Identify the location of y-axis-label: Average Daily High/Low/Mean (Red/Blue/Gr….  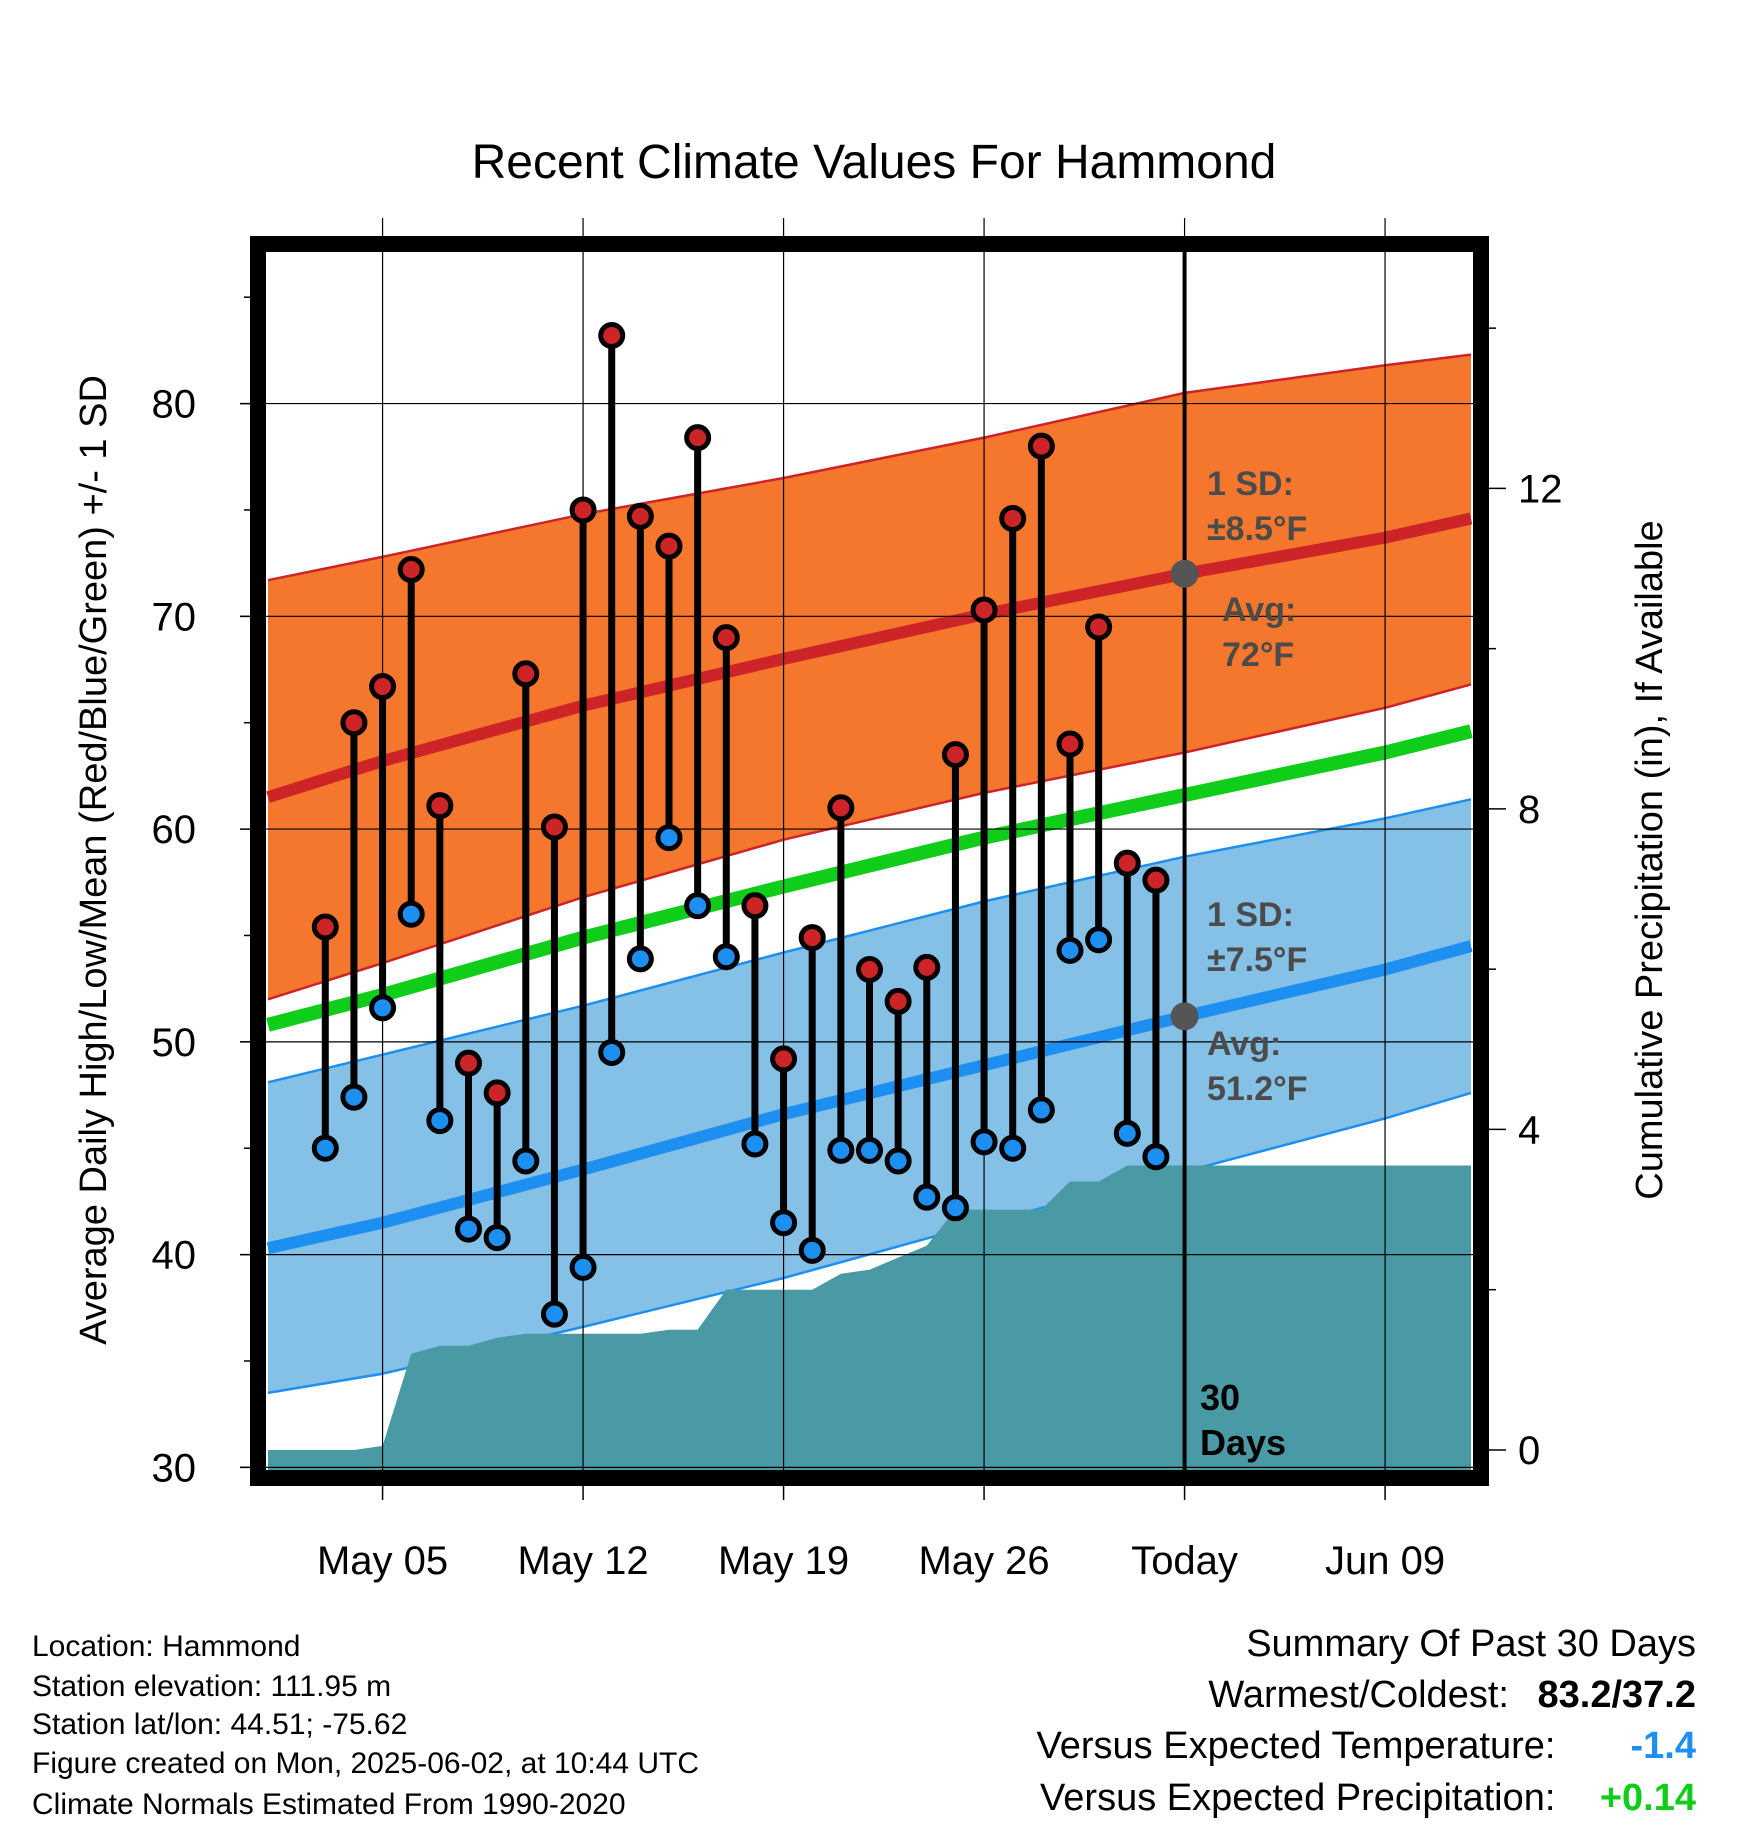
(94, 860).